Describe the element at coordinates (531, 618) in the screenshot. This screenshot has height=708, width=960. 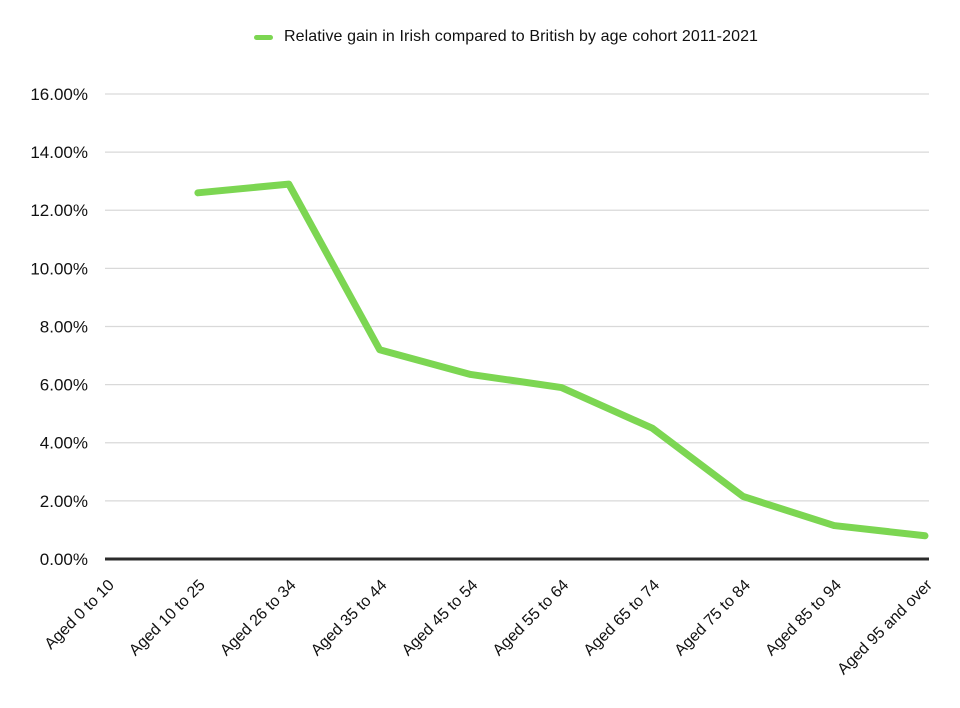
I see `x-axis-tick-label: Aged 55 to 64` at that location.